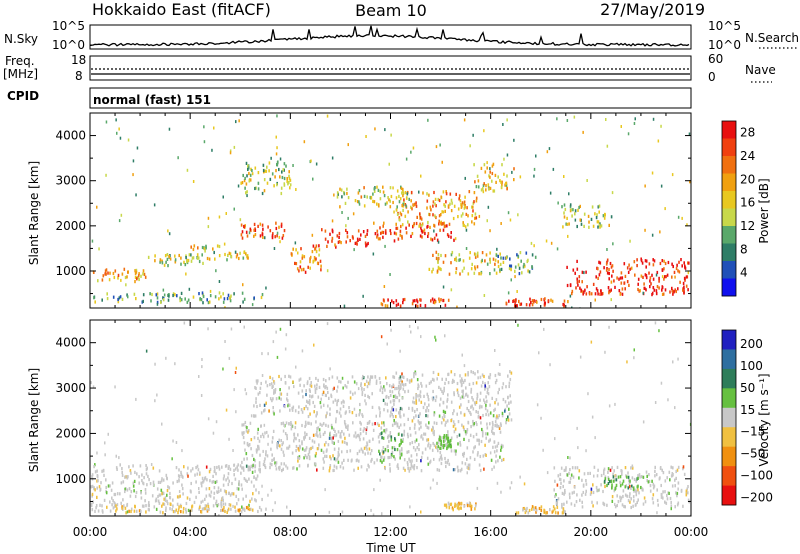  Describe the element at coordinates (90, 532) in the screenshot. I see `x-tick-label: 00:00` at that location.